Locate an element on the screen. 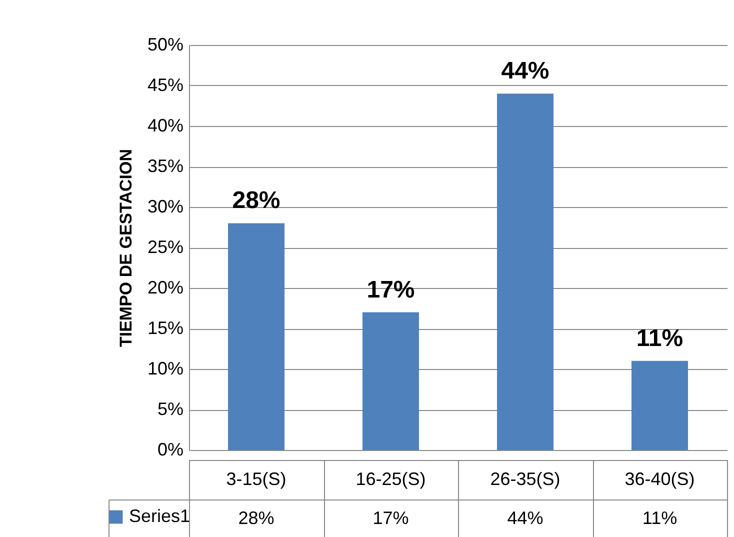 This screenshot has height=537, width=734. data-label: 11% is located at coordinates (660, 518).